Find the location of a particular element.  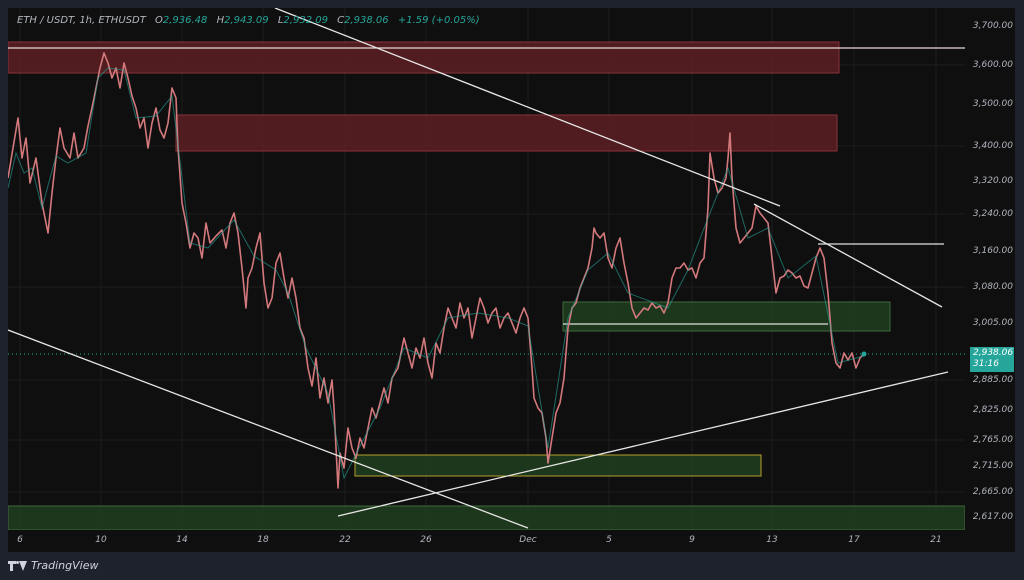

bar-countdown: 31:16 is located at coordinates (986, 364).